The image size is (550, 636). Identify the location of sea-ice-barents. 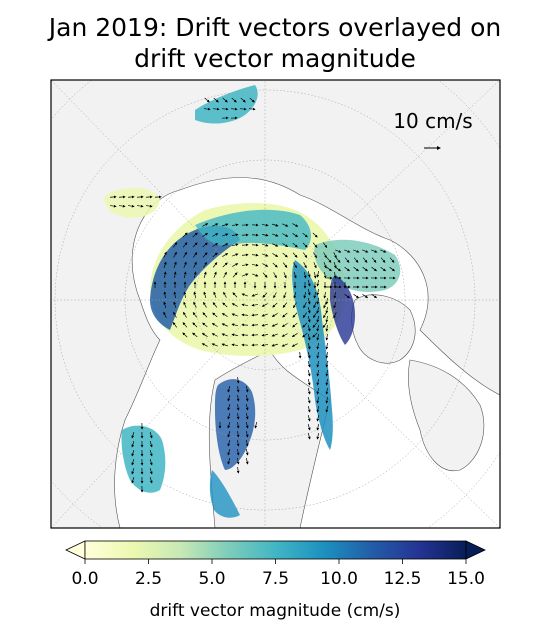
(226, 104).